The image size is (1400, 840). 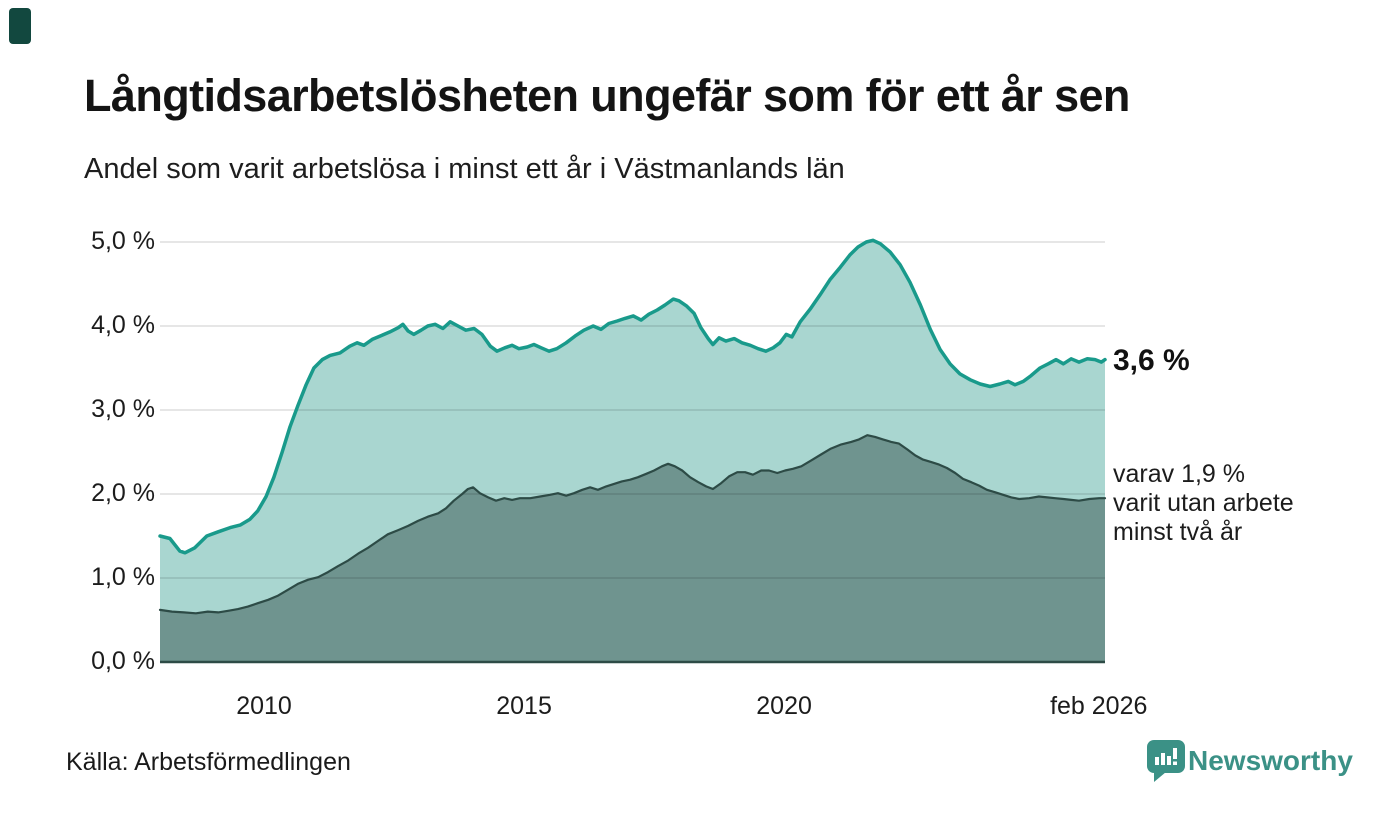 What do you see at coordinates (524, 706) in the screenshot?
I see `x-tick-label: 2015` at bounding box center [524, 706].